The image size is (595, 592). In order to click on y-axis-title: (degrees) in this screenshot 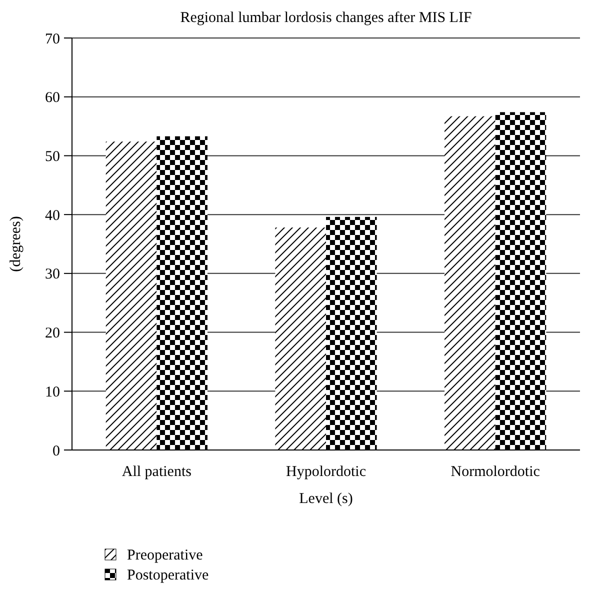, I will do `click(16, 244)`.